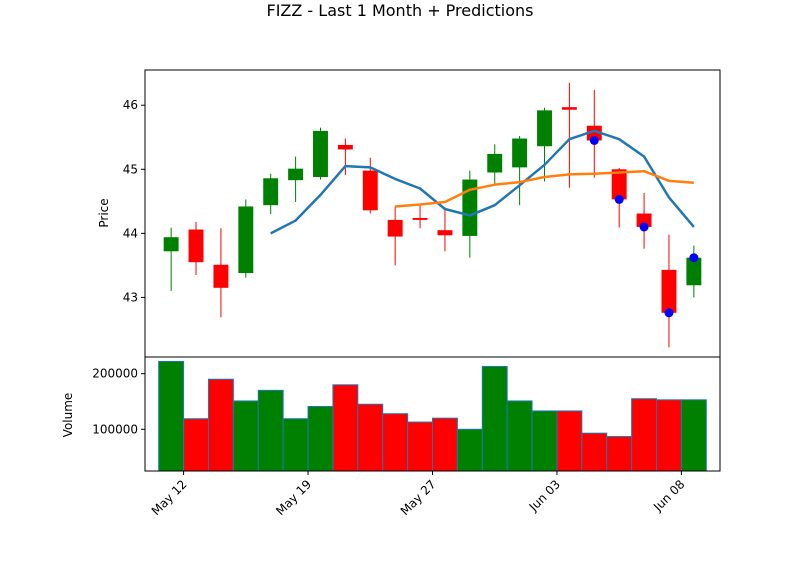 The width and height of the screenshot is (800, 575). I want to click on ma-long-line, so click(544, 188).